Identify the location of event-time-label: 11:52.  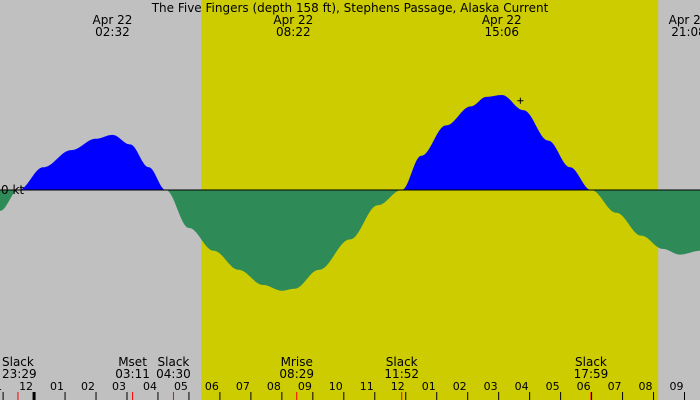
(401, 374).